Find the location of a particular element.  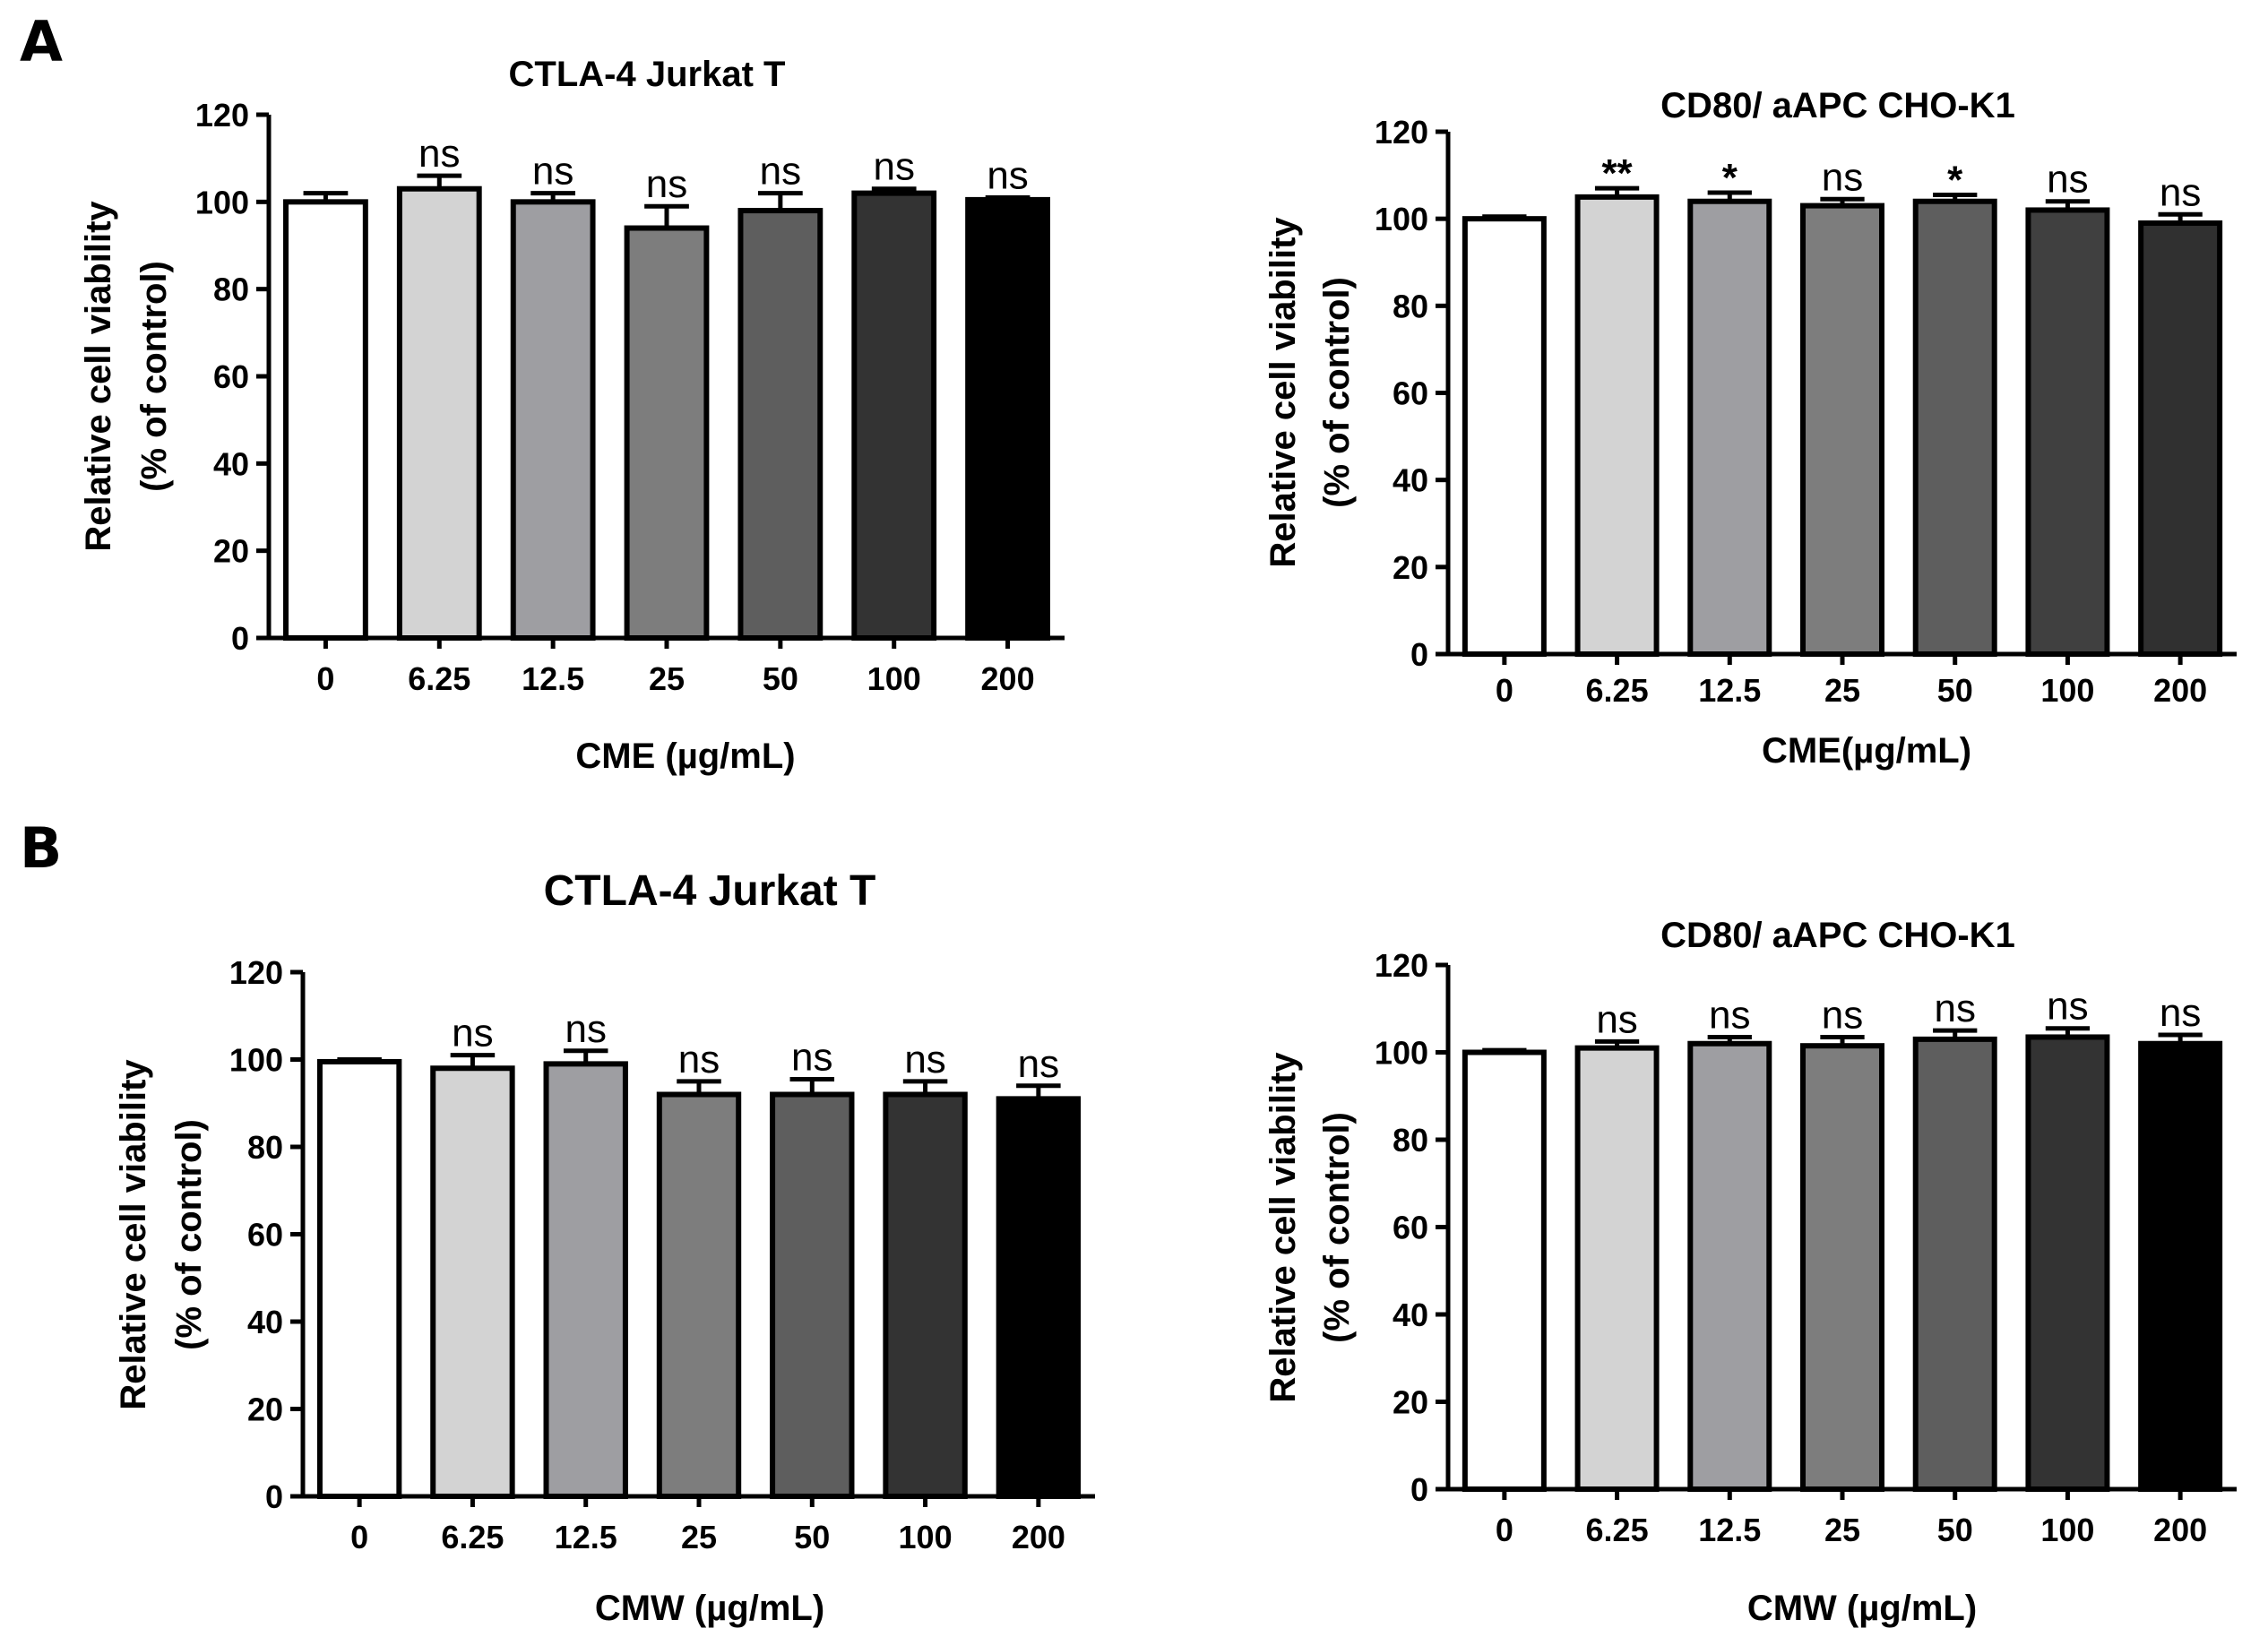

x-axis-label: CME(µg/mL) is located at coordinates (1866, 751).